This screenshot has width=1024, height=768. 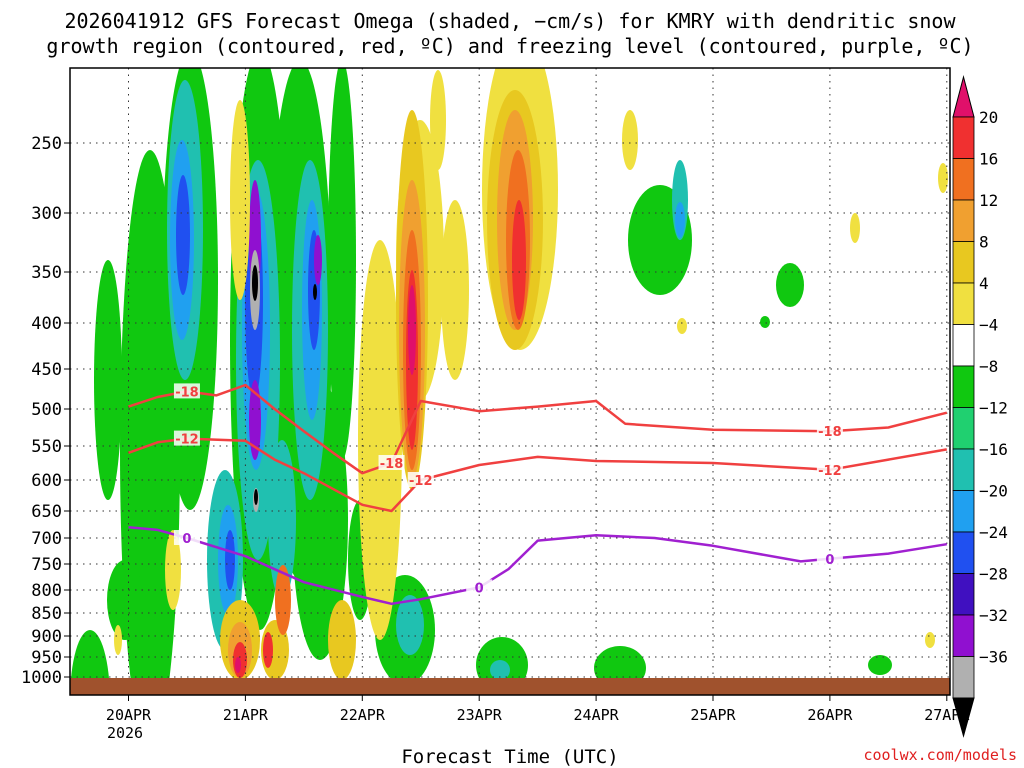 What do you see at coordinates (129, 715) in the screenshot?
I see `x-tick-label: 20APR` at bounding box center [129, 715].